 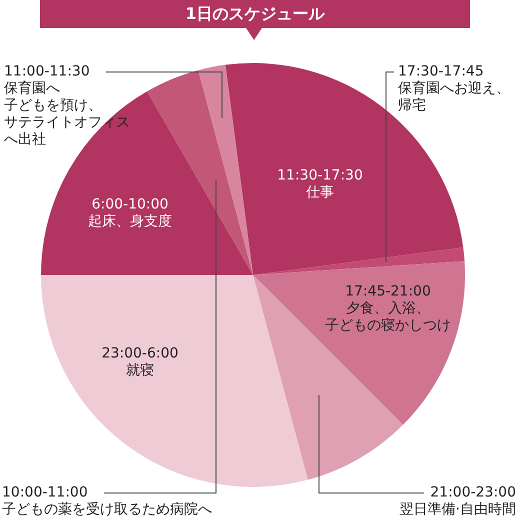 What do you see at coordinates (320, 184) in the screenshot?
I see `slice-label: 11:30-17:30 仕事` at bounding box center [320, 184].